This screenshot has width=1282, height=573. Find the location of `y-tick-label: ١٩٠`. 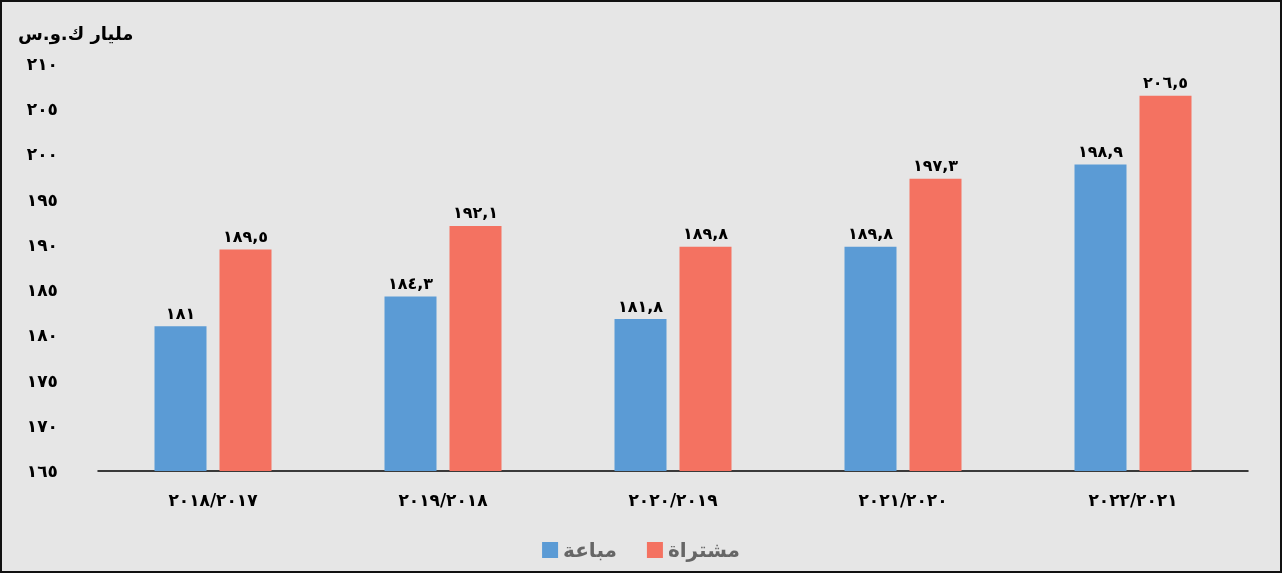

y-tick-label: ١٩٠ is located at coordinates (42, 244).